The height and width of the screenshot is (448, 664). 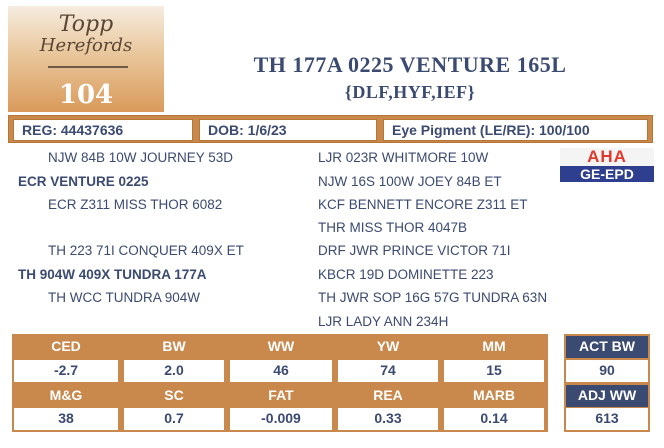 What do you see at coordinates (410, 64) in the screenshot?
I see `animal-name-title: TH 177A 0225 VENTURE 165L` at bounding box center [410, 64].